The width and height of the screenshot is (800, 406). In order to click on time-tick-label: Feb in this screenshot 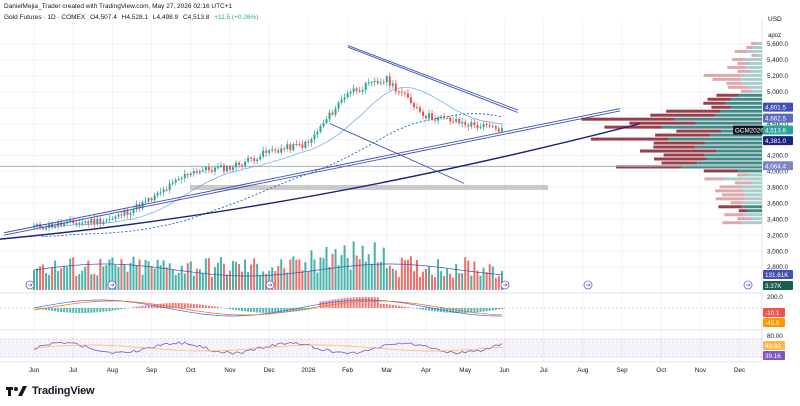, I will do `click(347, 370)`.